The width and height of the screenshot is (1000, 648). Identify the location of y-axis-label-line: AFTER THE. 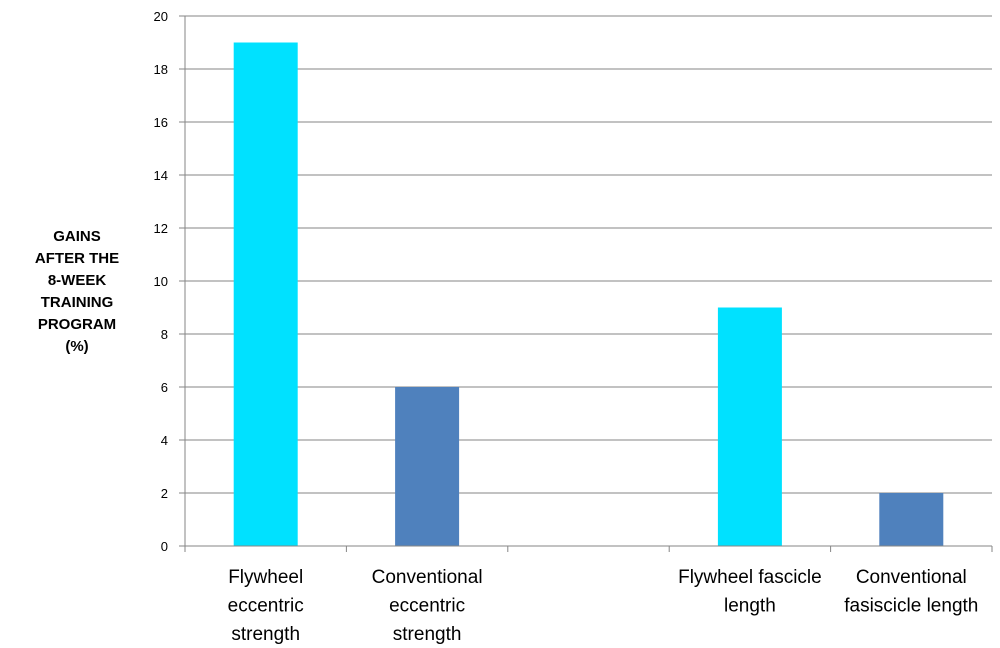
(77, 258).